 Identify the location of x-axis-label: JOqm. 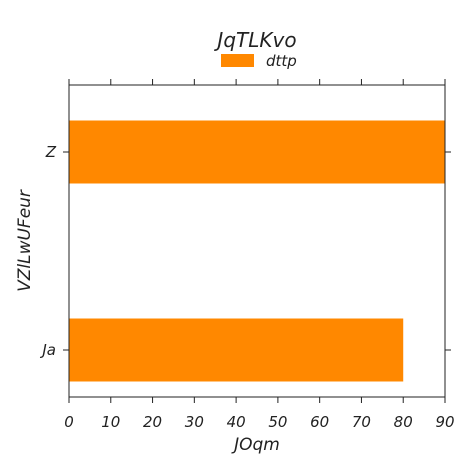
(255, 445).